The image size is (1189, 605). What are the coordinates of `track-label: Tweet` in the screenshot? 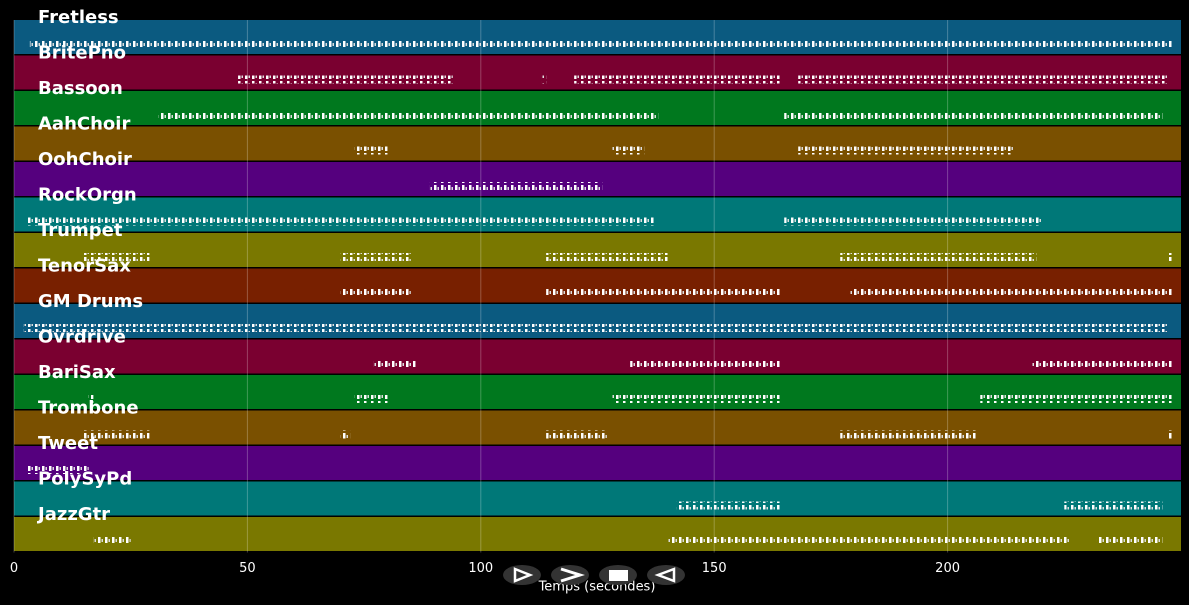 It's located at (68, 443).